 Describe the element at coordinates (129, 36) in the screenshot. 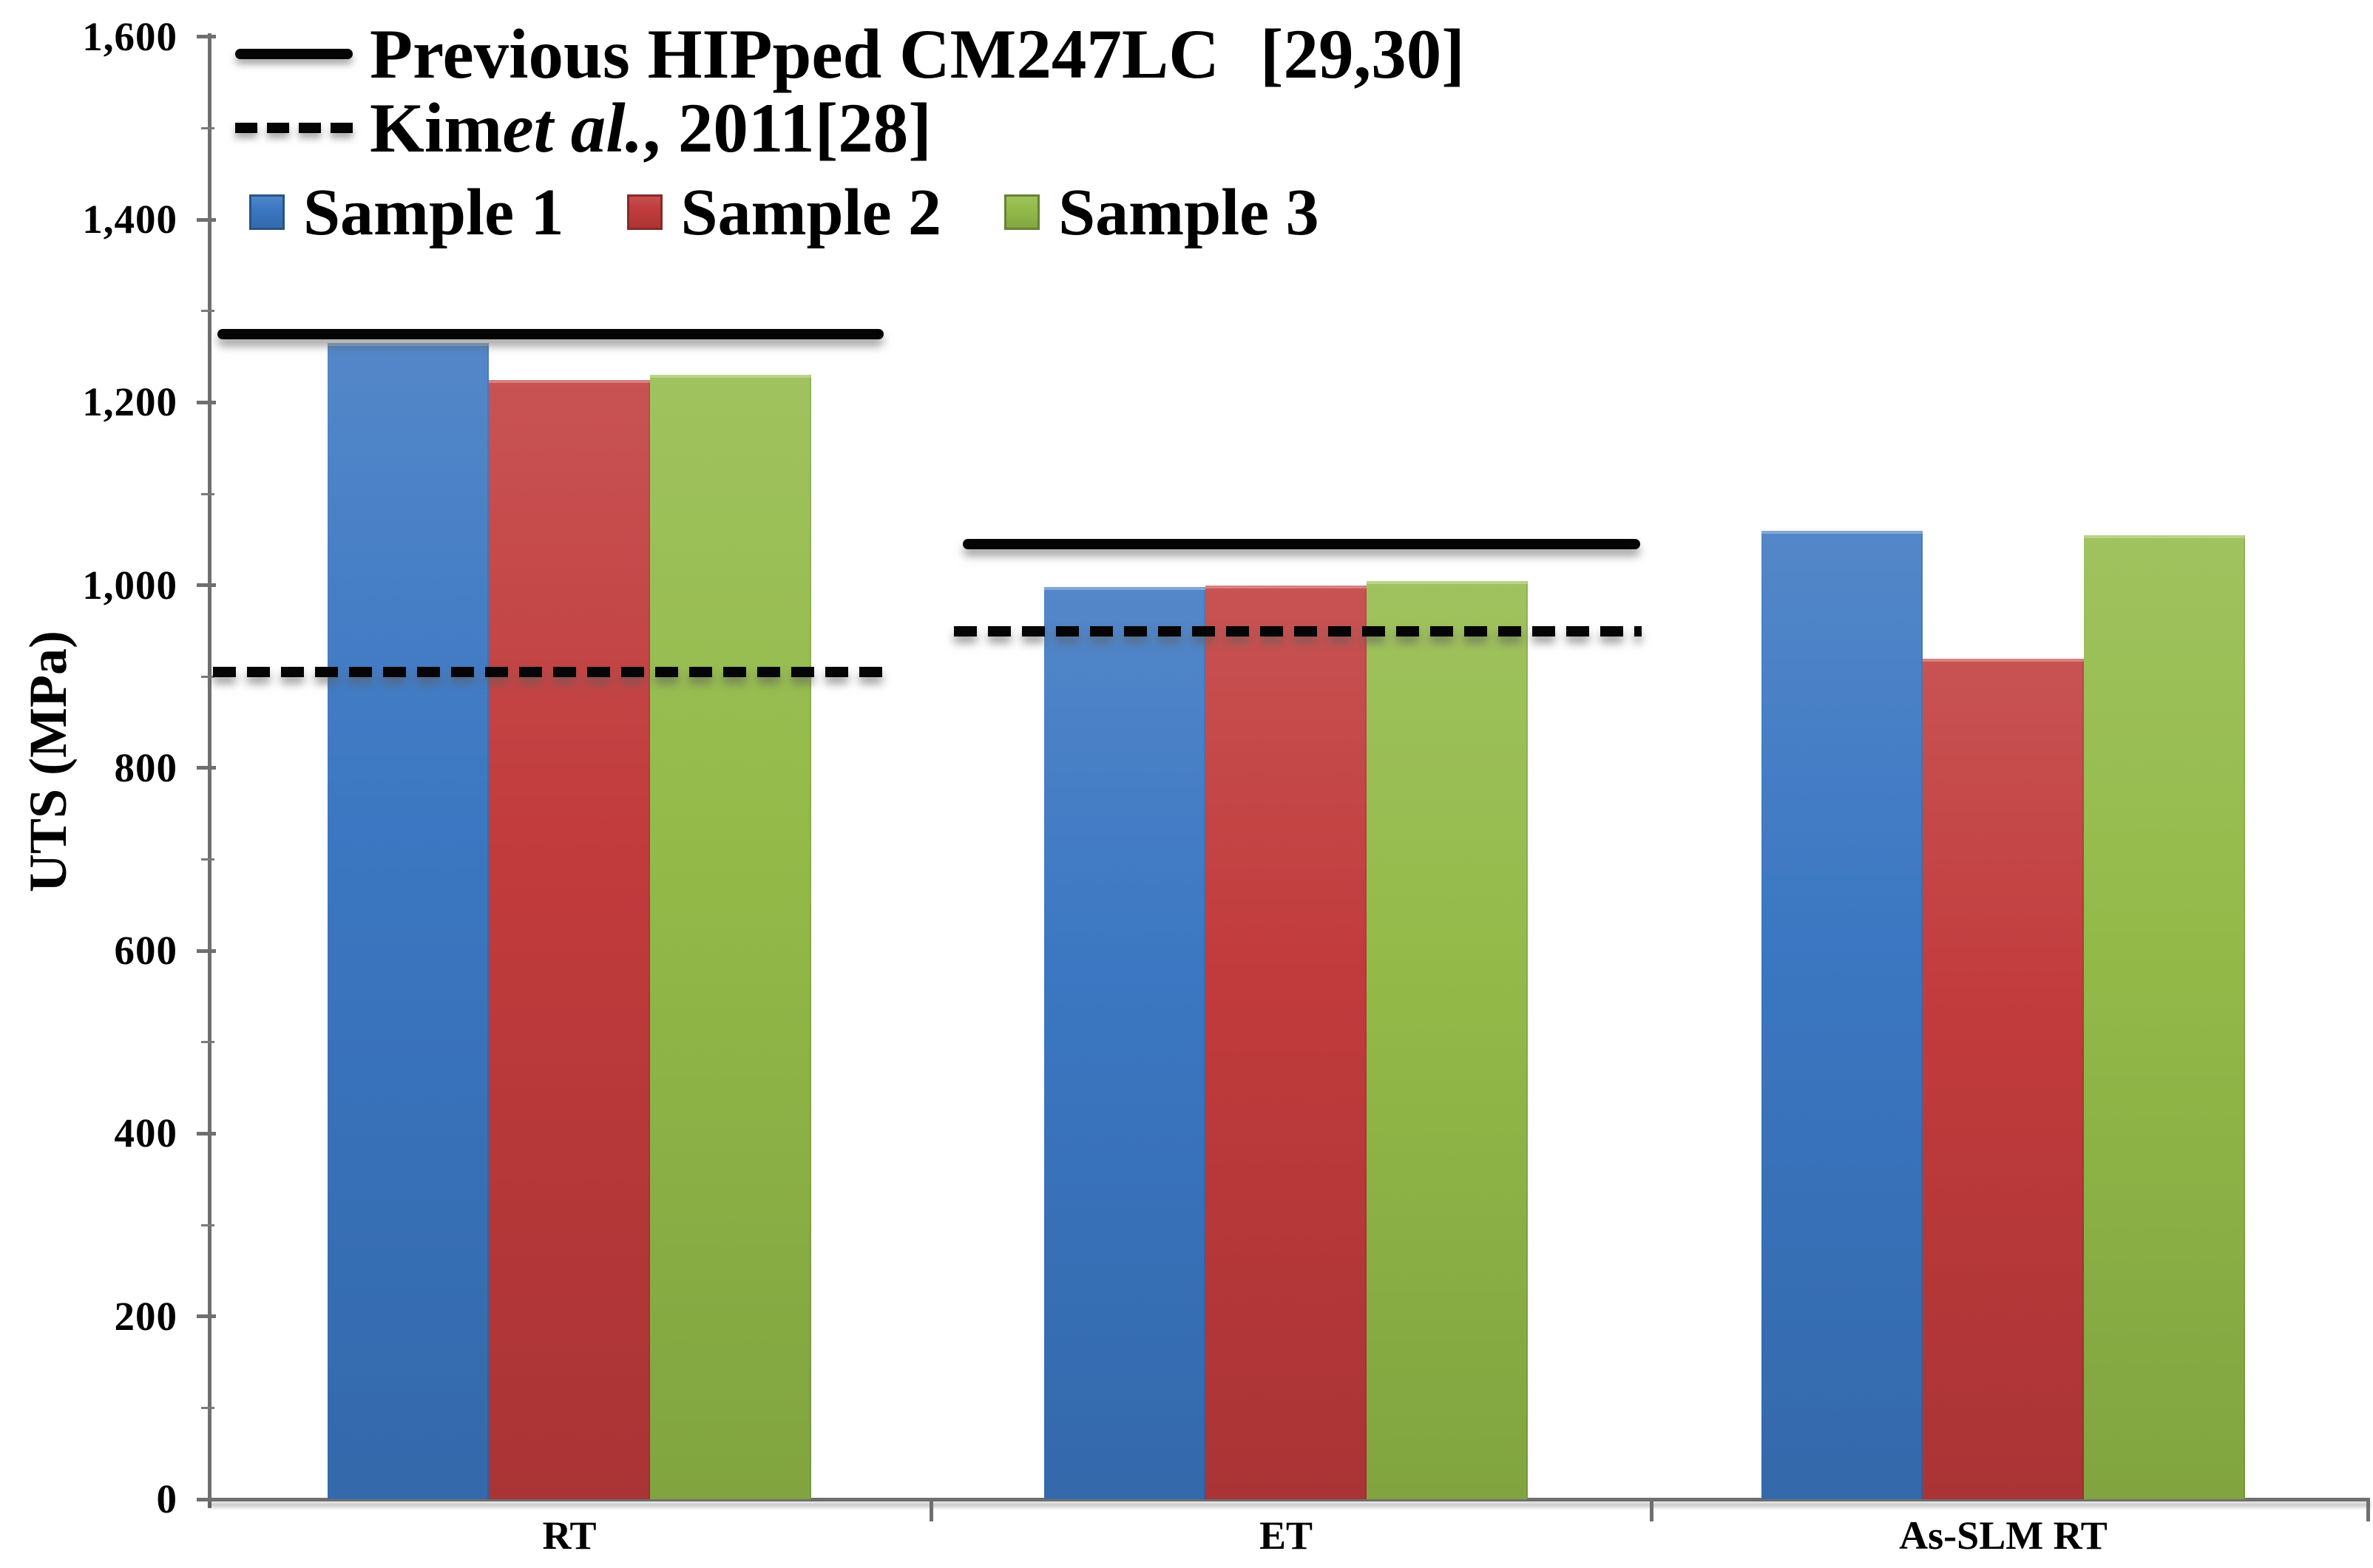

I see `y-tick-label: 1,600` at that location.